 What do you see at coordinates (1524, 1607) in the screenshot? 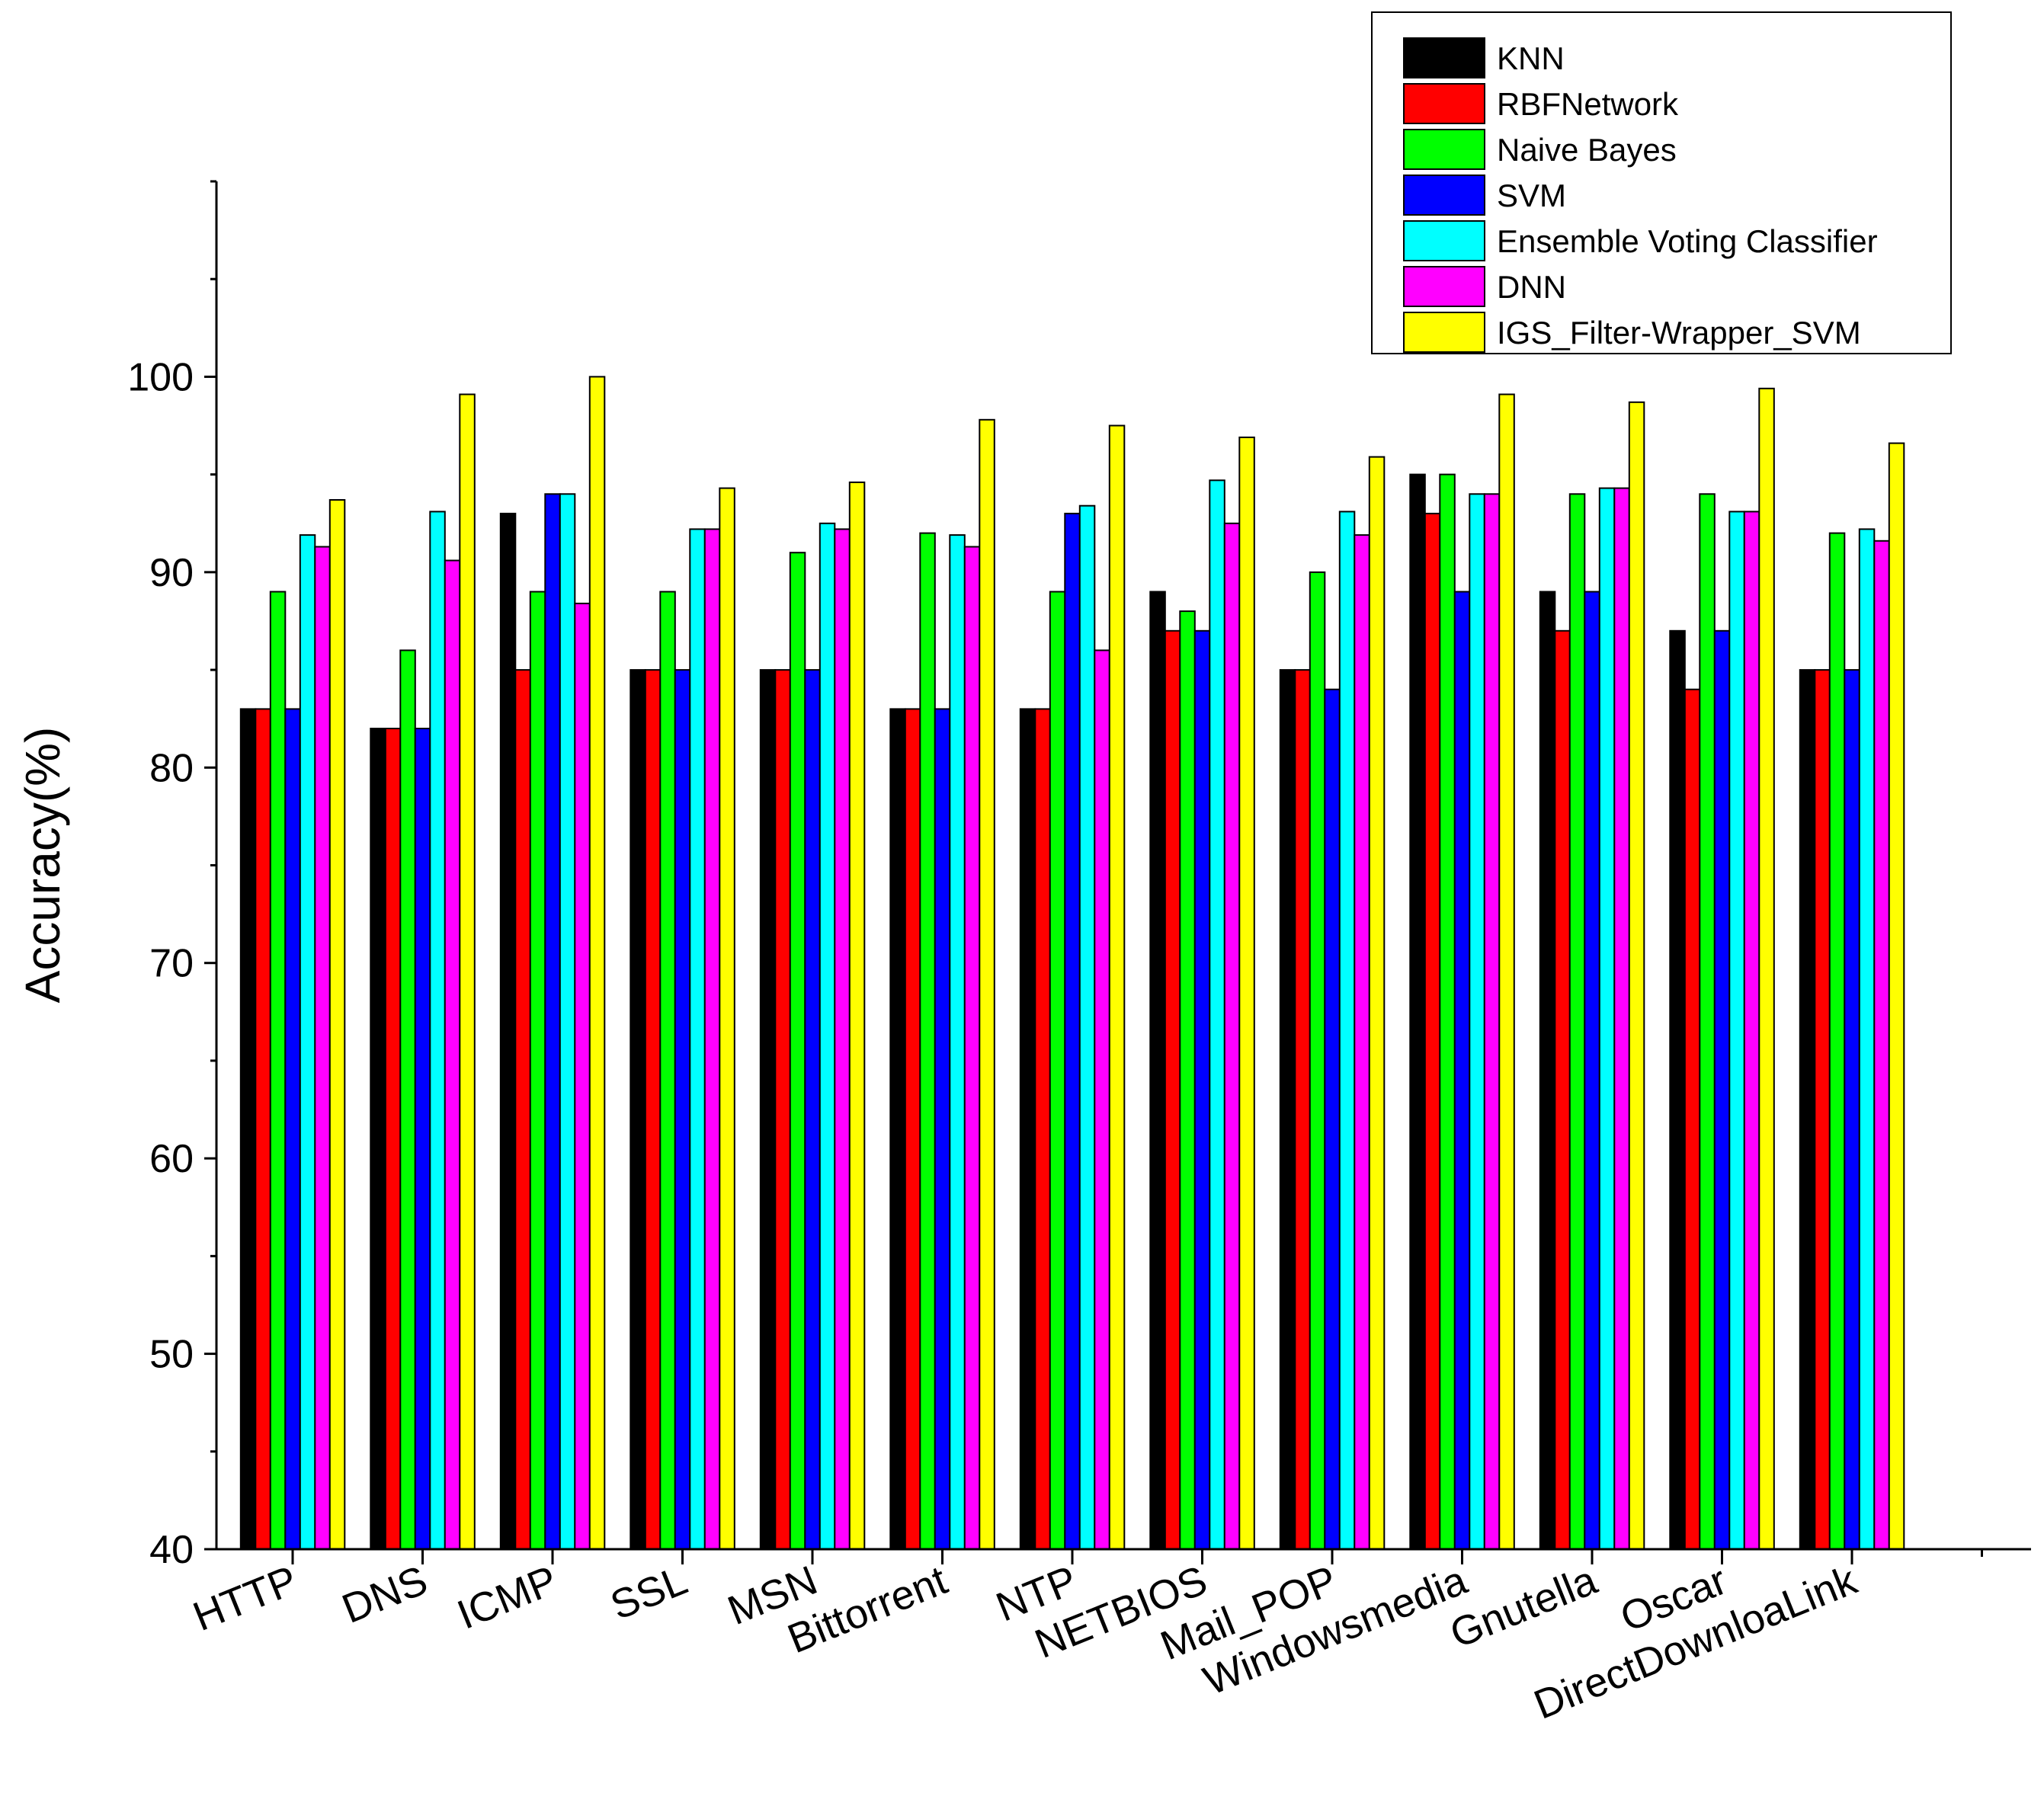
I see `x-tick-label-gnutella: Gnutella` at bounding box center [1524, 1607].